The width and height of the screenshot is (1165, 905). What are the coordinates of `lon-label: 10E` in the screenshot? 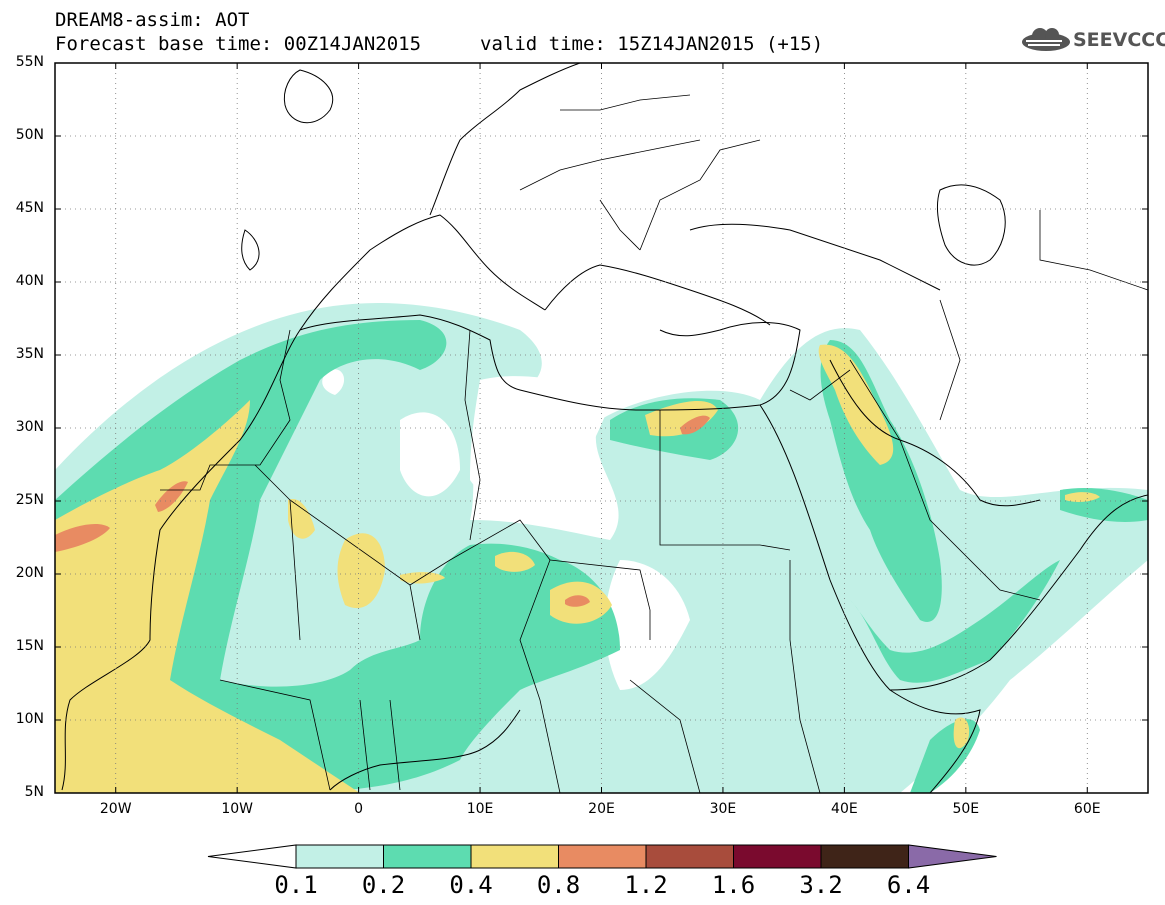 It's located at (480, 809).